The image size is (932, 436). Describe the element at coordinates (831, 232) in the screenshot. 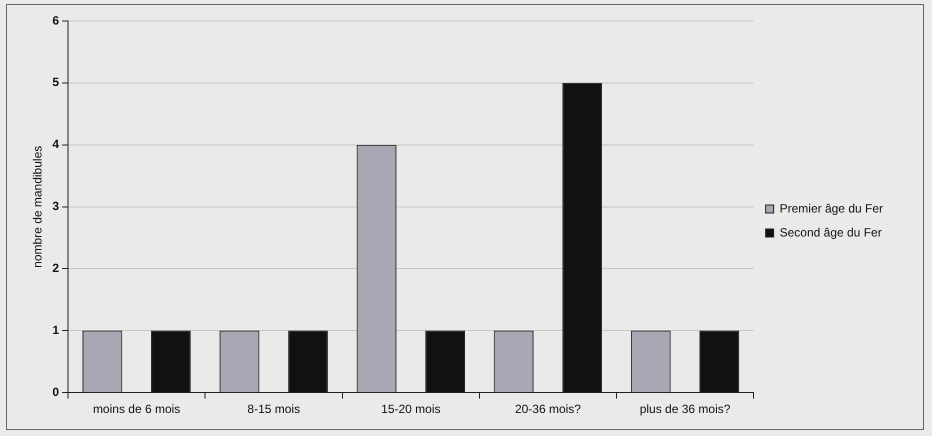

I see `legend-label: Second âge du Fer` at that location.